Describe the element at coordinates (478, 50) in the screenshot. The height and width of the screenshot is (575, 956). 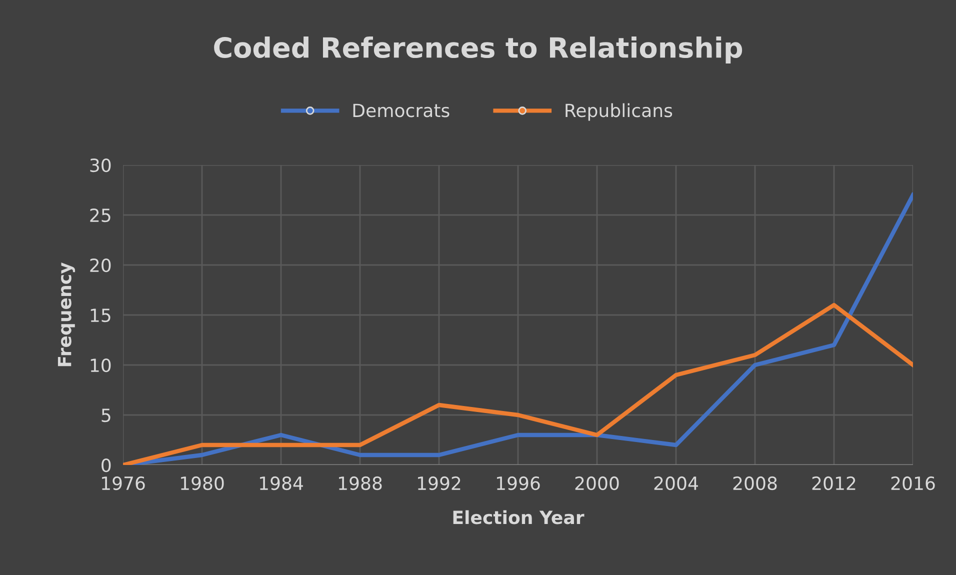
I see `chart-title: Coded References to Relationship` at that location.